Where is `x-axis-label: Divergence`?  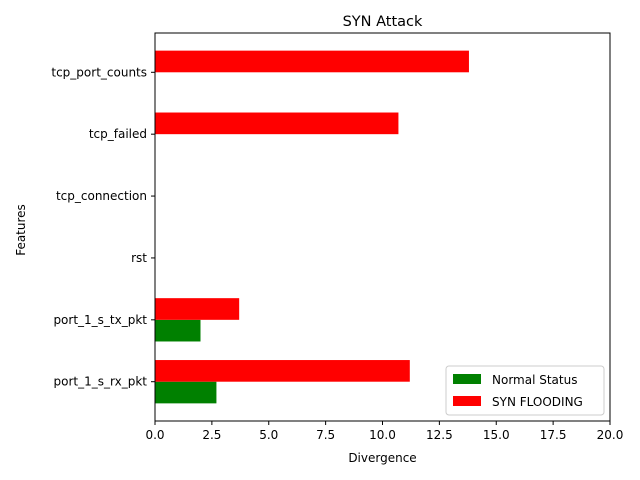
x-axis-label: Divergence is located at coordinates (382, 458).